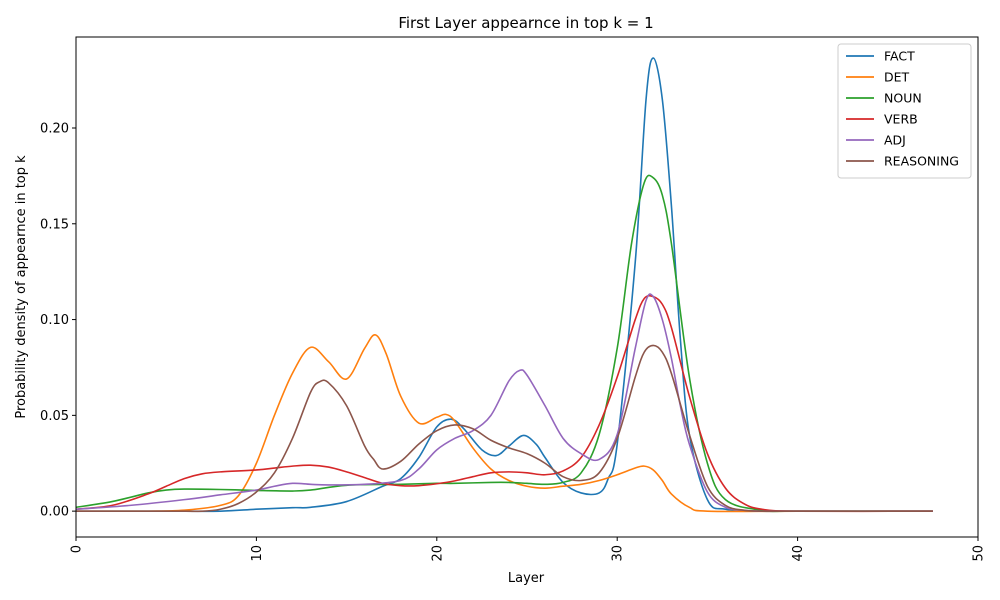  I want to click on x-axis: 0 10 20 30 40 50, so click(528, 549).